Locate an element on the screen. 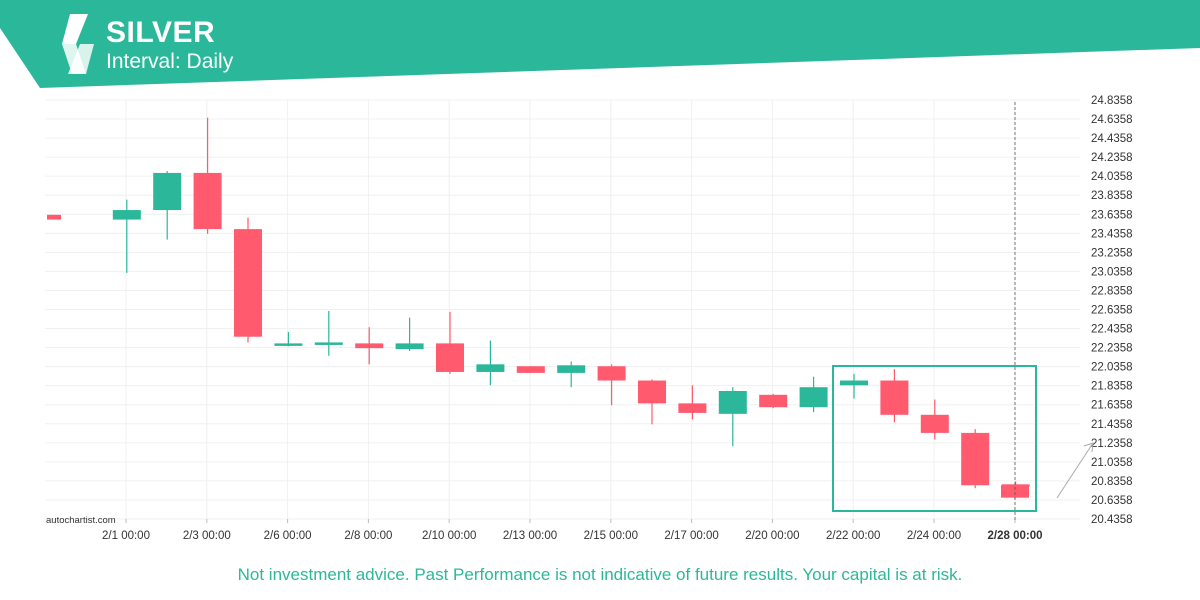 The height and width of the screenshot is (600, 1200). pattern-highlight-box is located at coordinates (934, 438).